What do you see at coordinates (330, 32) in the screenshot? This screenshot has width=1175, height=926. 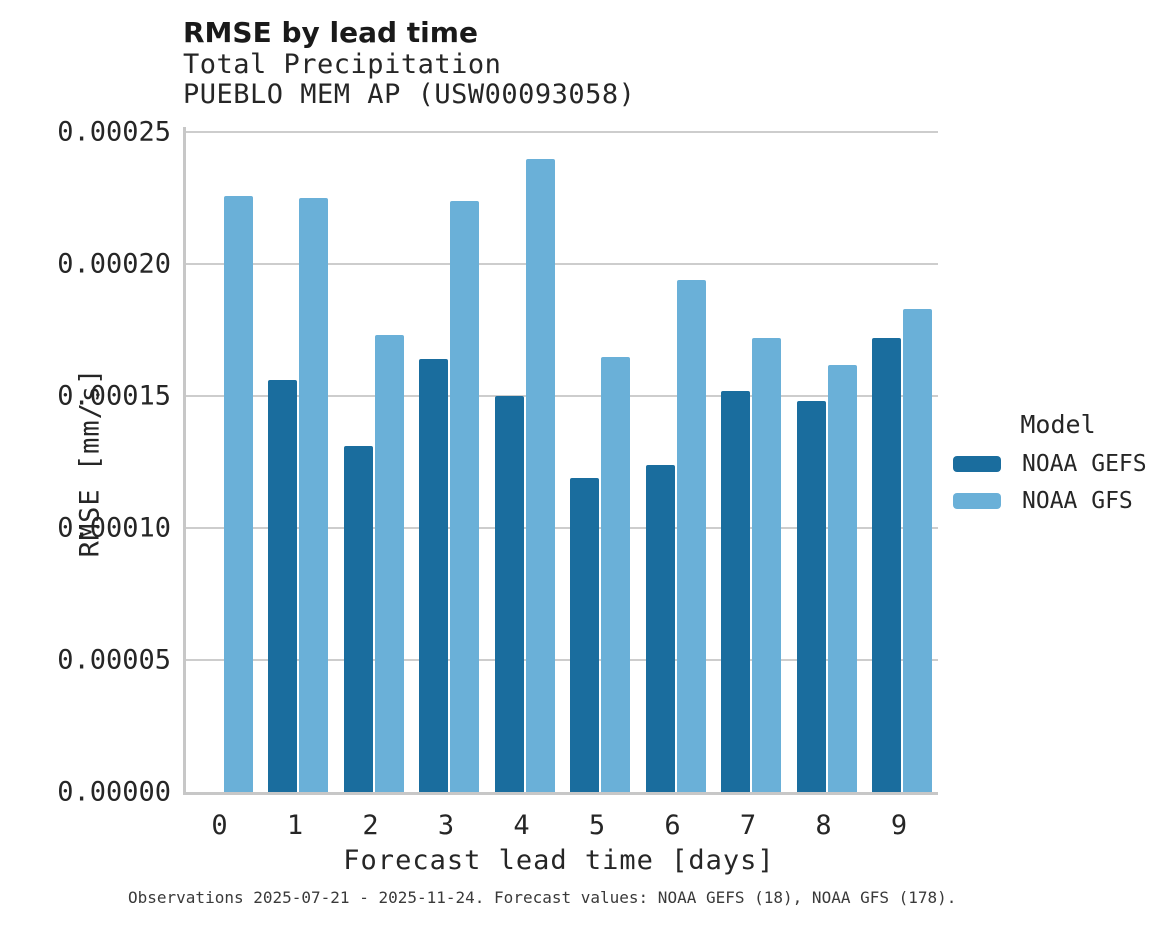 I see `chart-title: RMSE by lead time` at bounding box center [330, 32].